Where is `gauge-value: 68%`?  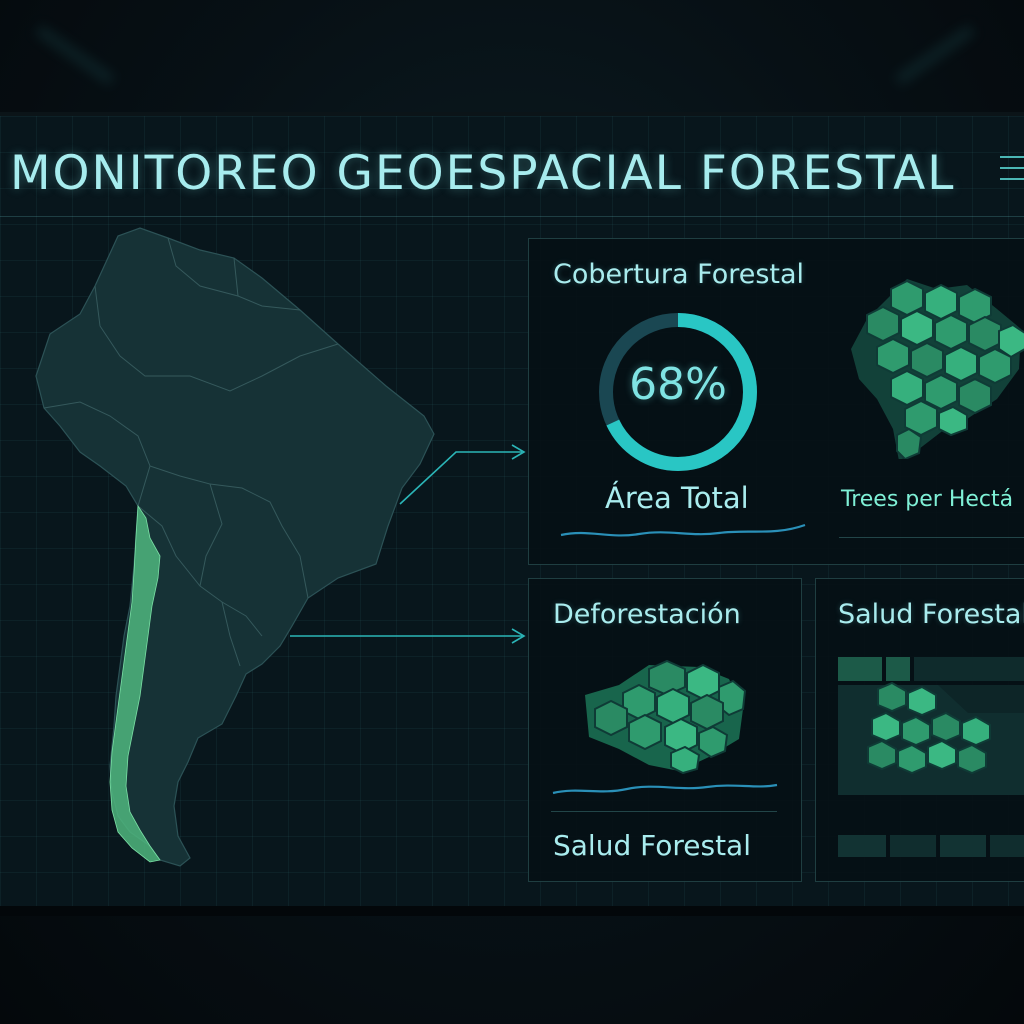 gauge-value: 68% is located at coordinates (678, 384).